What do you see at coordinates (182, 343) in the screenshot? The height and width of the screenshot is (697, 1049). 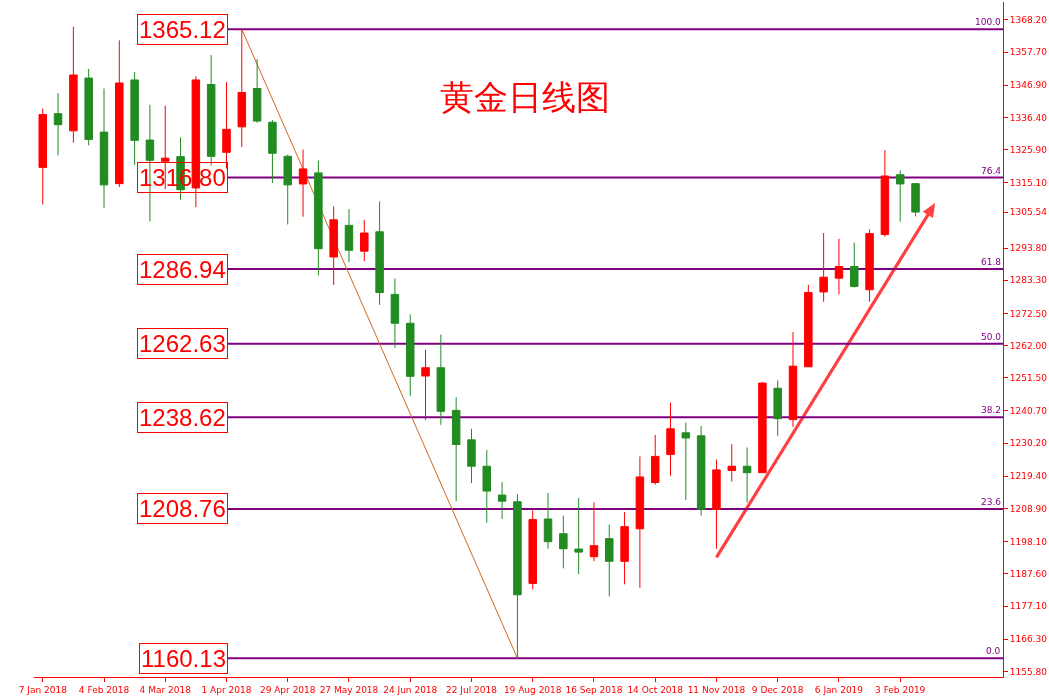 I see `ref-line-label: 1262.63` at bounding box center [182, 343].